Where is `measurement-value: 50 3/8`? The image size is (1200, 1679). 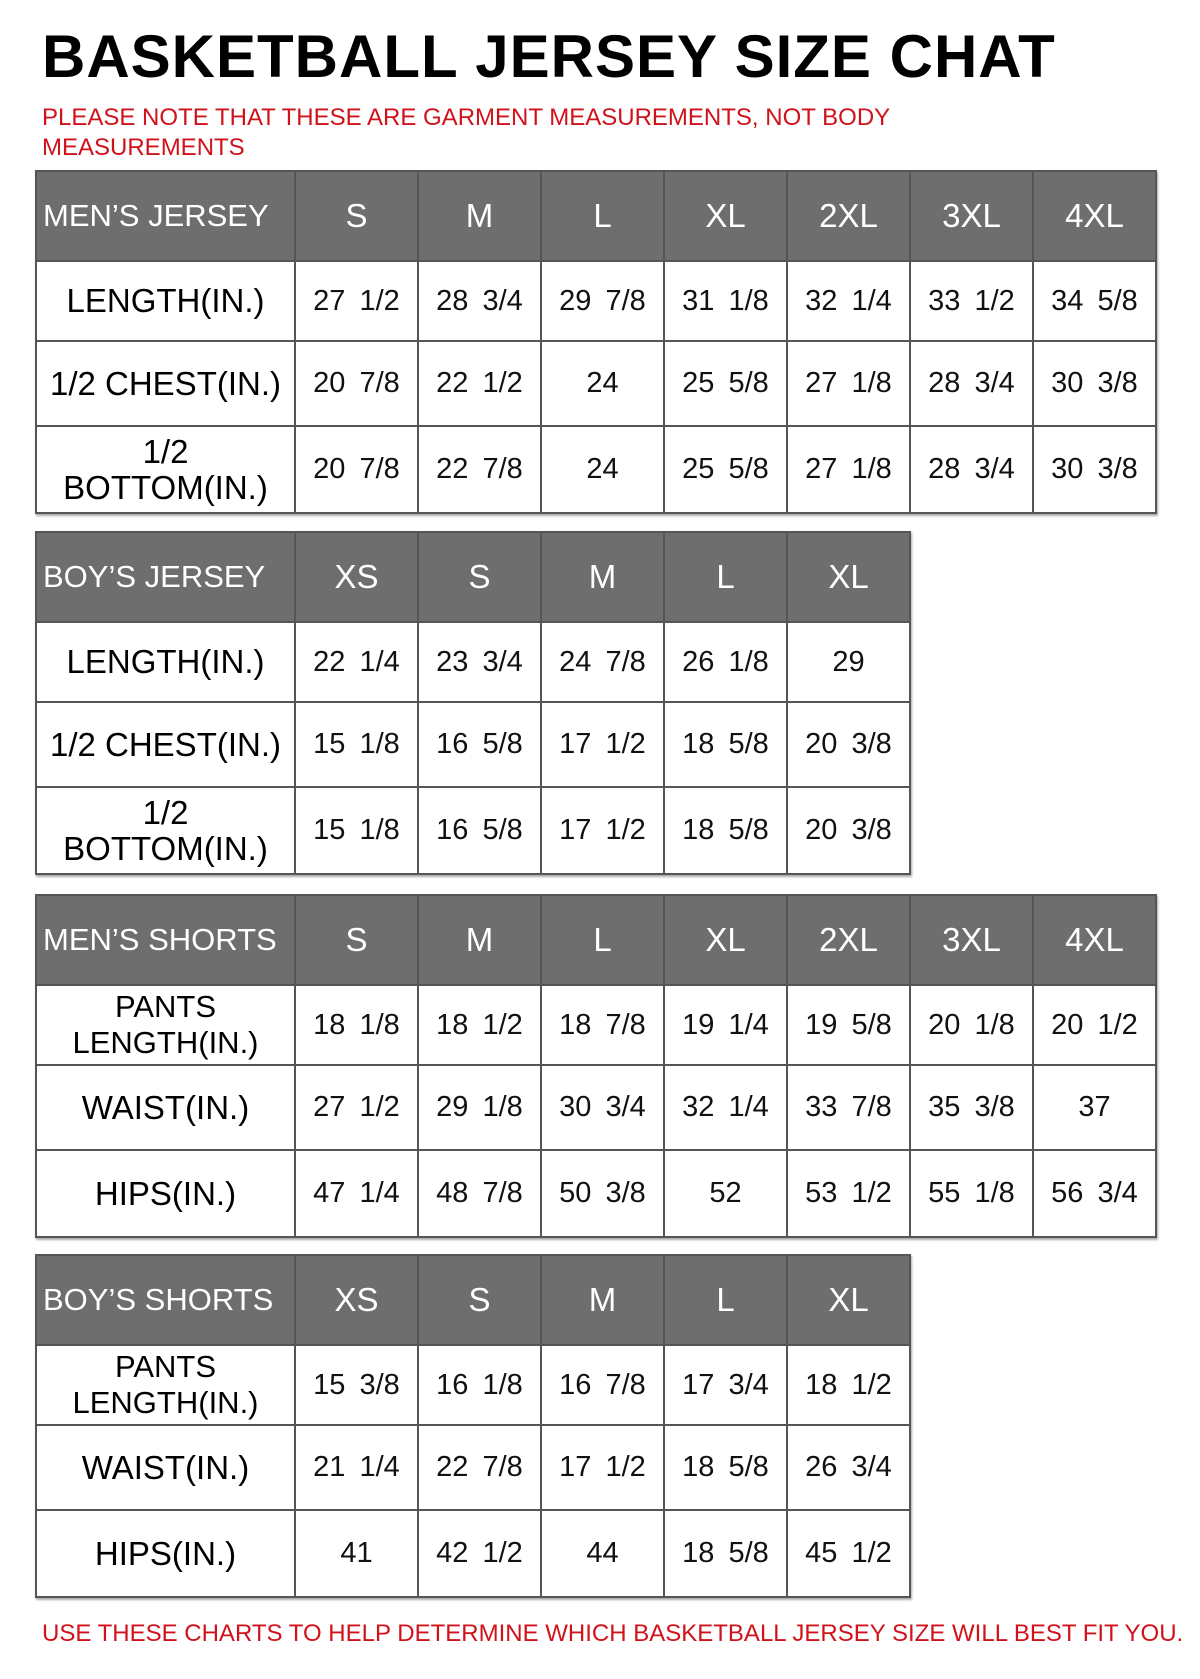 measurement-value: 50 3/8 is located at coordinates (602, 1193).